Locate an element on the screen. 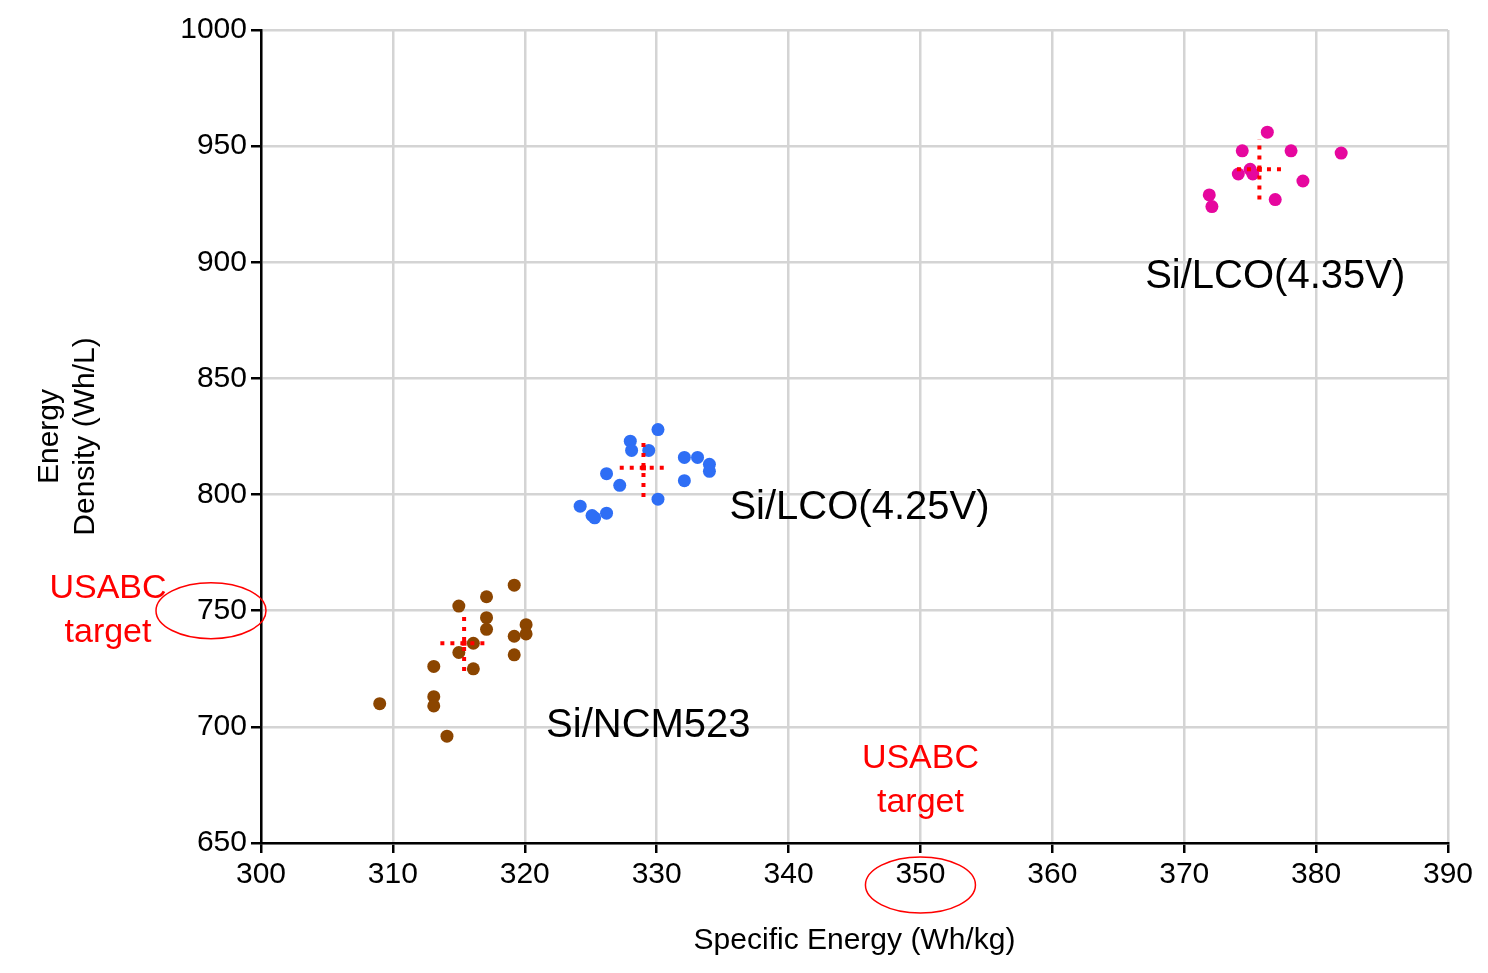  y-tick-label: 650 is located at coordinates (221, 841).